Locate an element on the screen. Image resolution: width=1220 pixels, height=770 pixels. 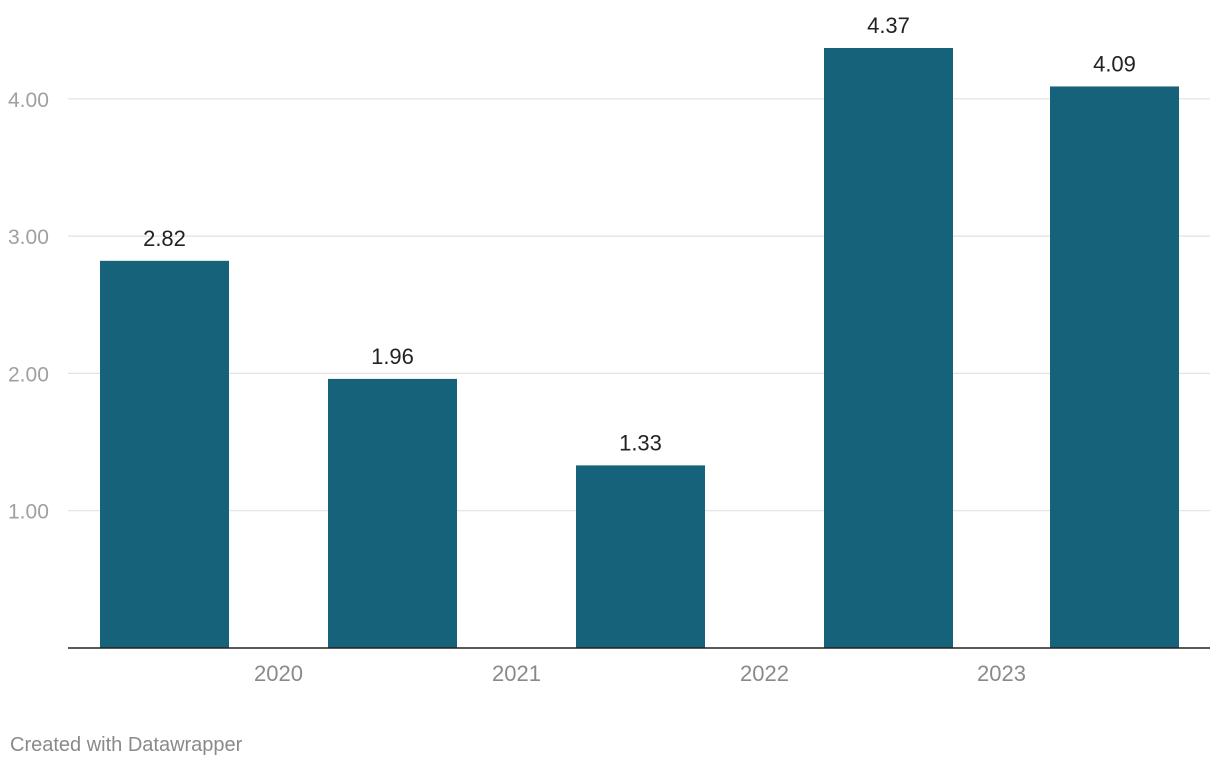
bar-value-label: 4.37 is located at coordinates (888, 25).